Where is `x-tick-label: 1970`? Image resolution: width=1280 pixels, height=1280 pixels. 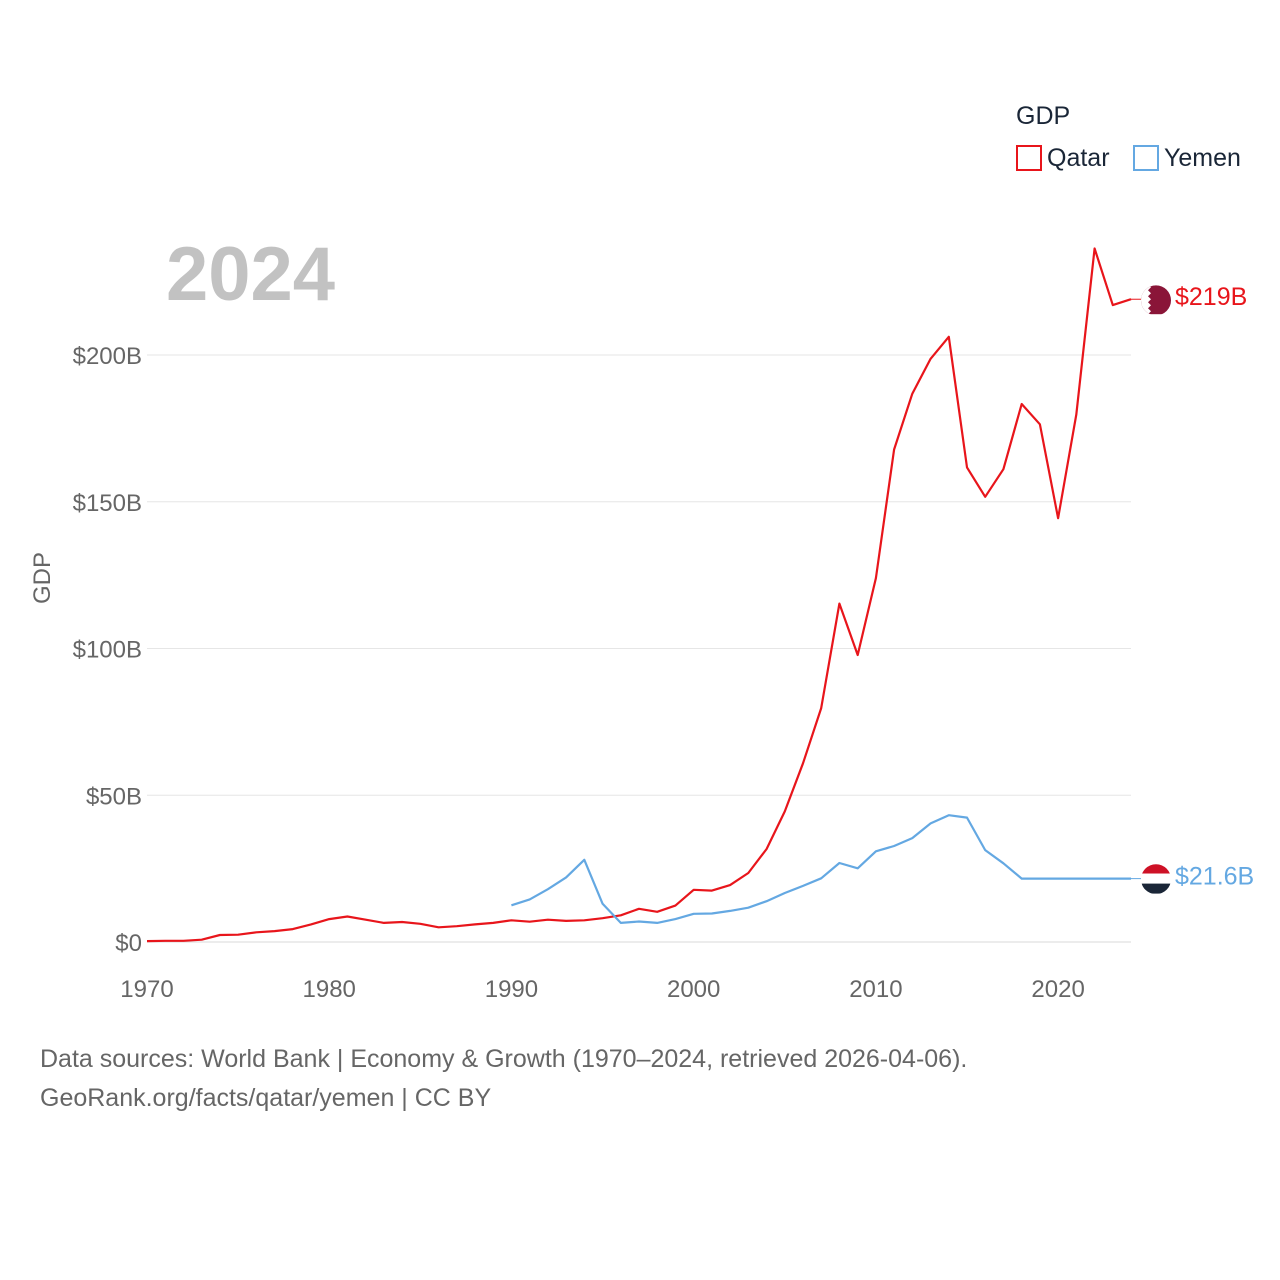
x-tick-label: 1970 is located at coordinates (146, 989).